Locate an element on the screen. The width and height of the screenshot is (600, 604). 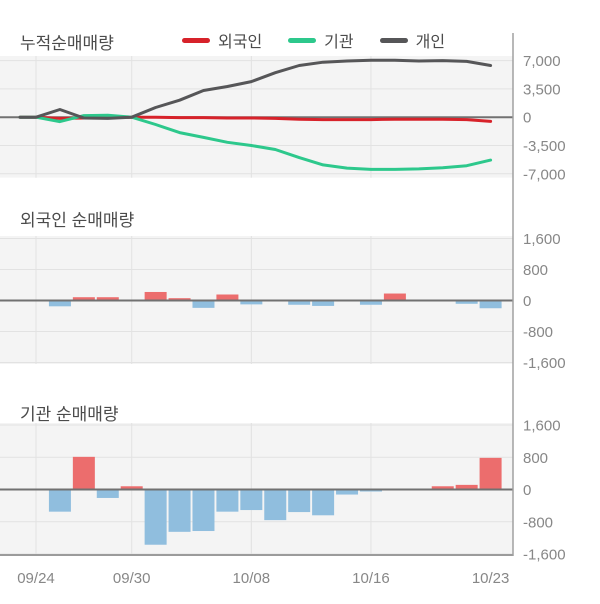
legend-item-institution: 기관 is located at coordinates (321, 40).